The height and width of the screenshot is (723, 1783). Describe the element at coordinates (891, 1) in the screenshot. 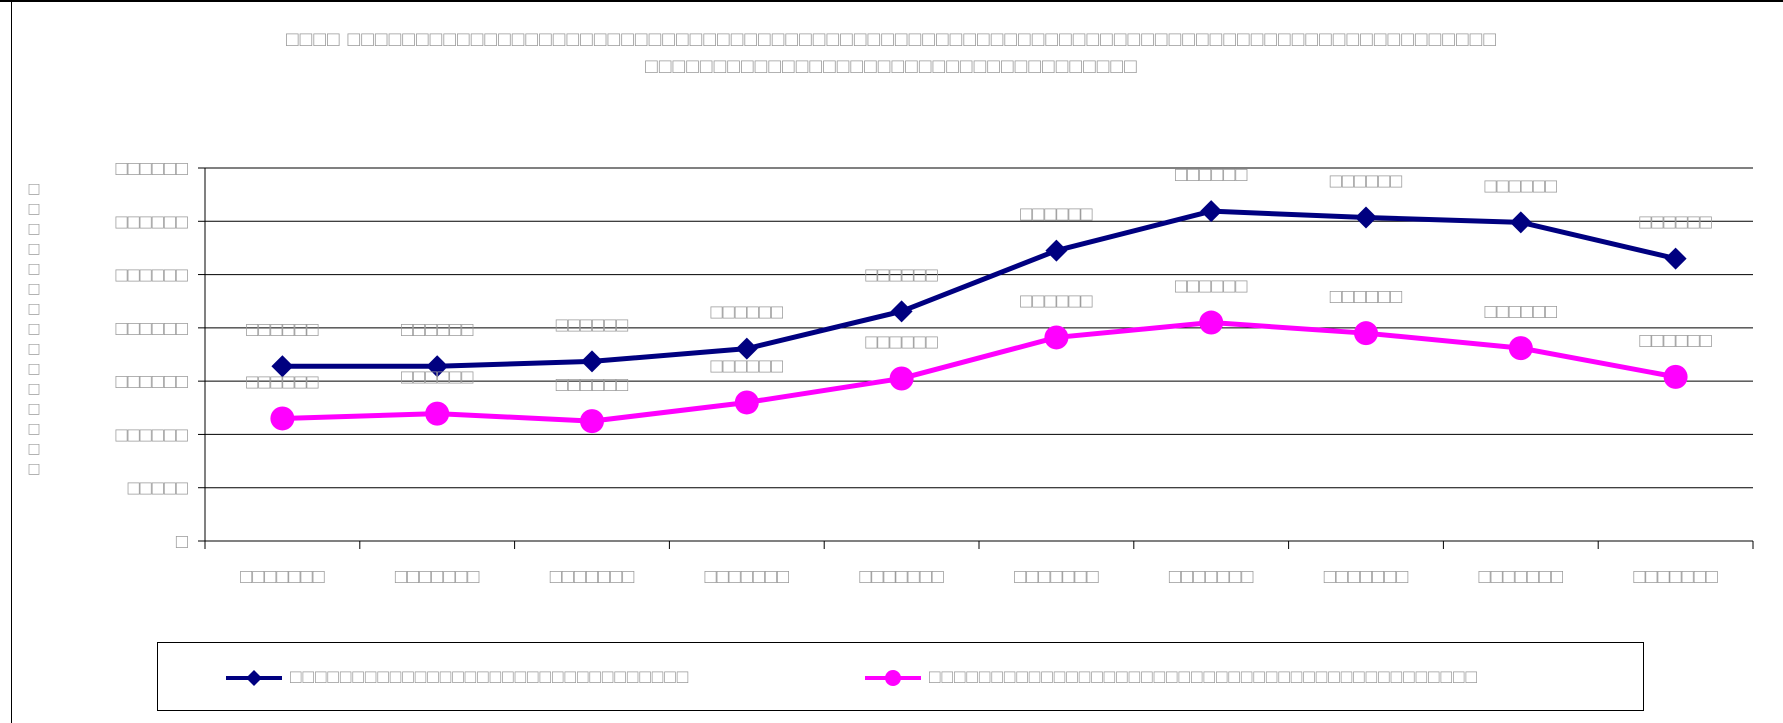

I see `frame-top-border` at that location.